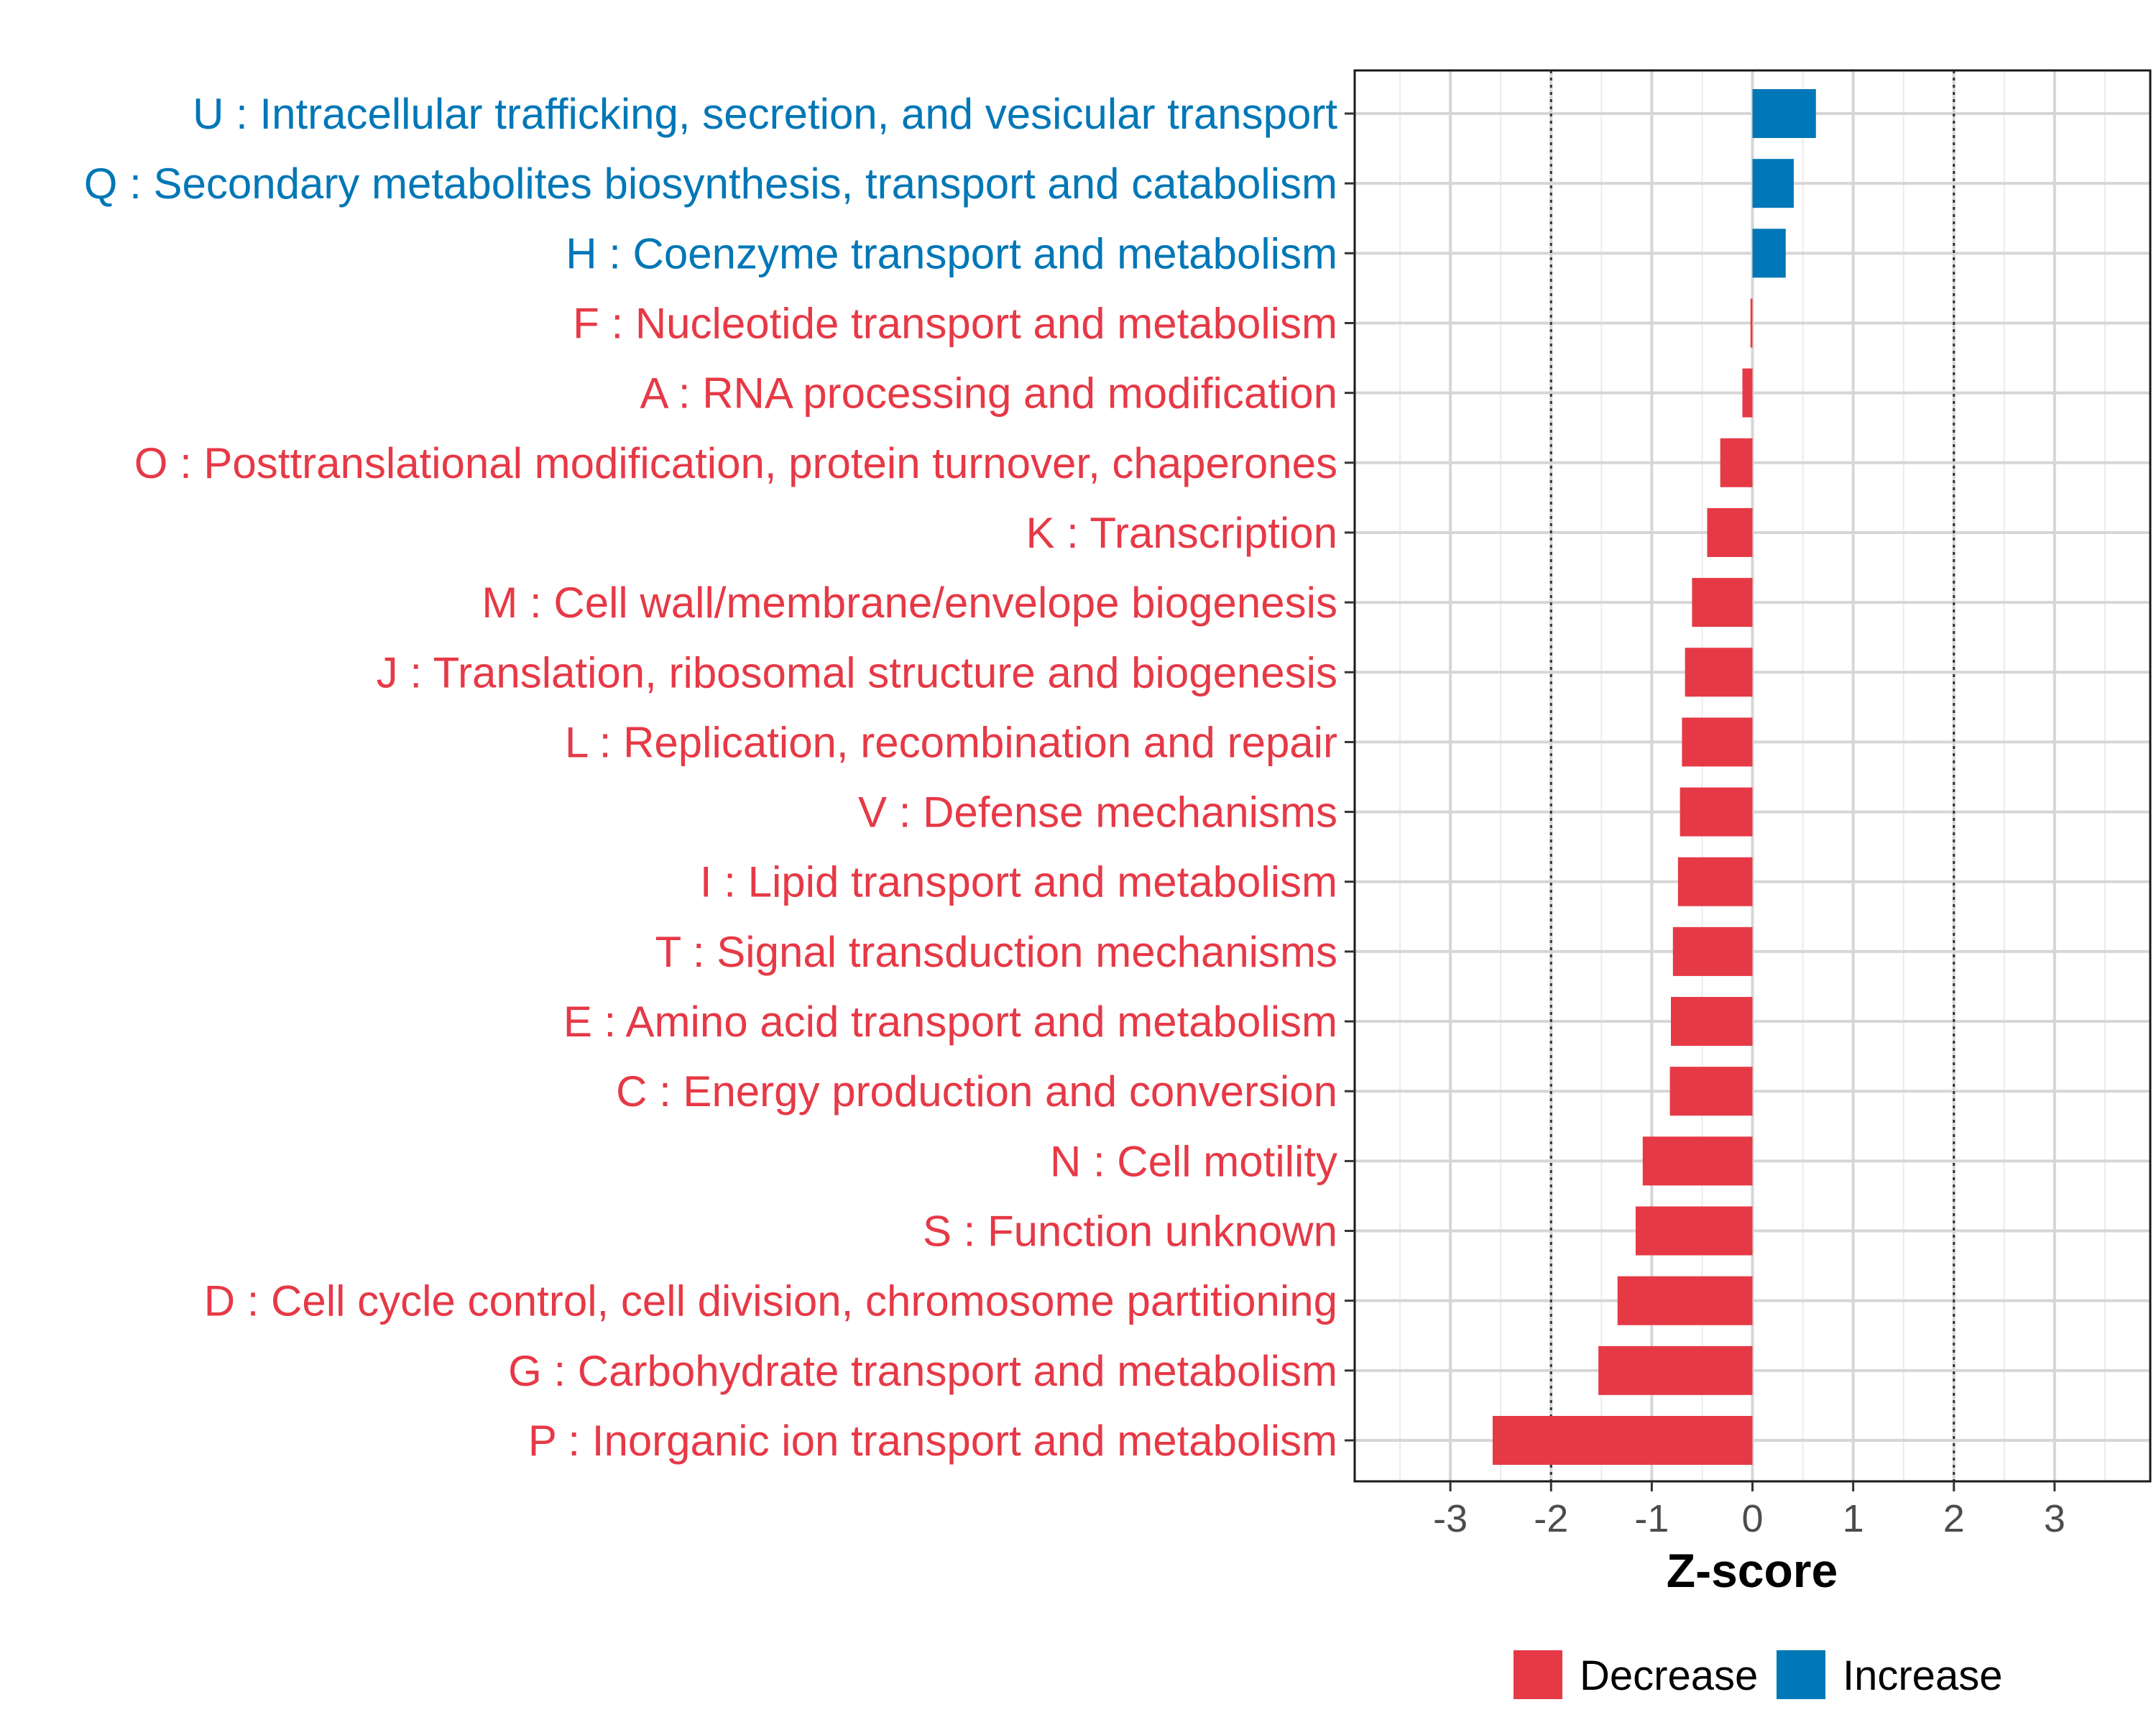 The image size is (2156, 1725). What do you see at coordinates (996, 952) in the screenshot?
I see `category-label: T : Signal transduction mechanisms` at bounding box center [996, 952].